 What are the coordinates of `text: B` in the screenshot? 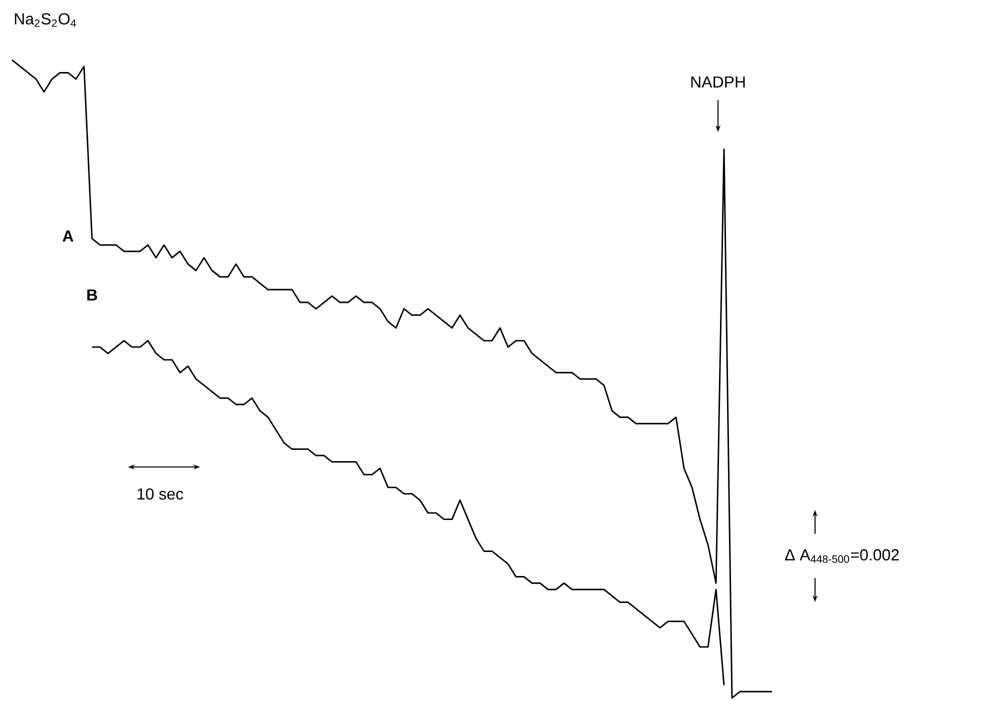 It's located at (92, 294).